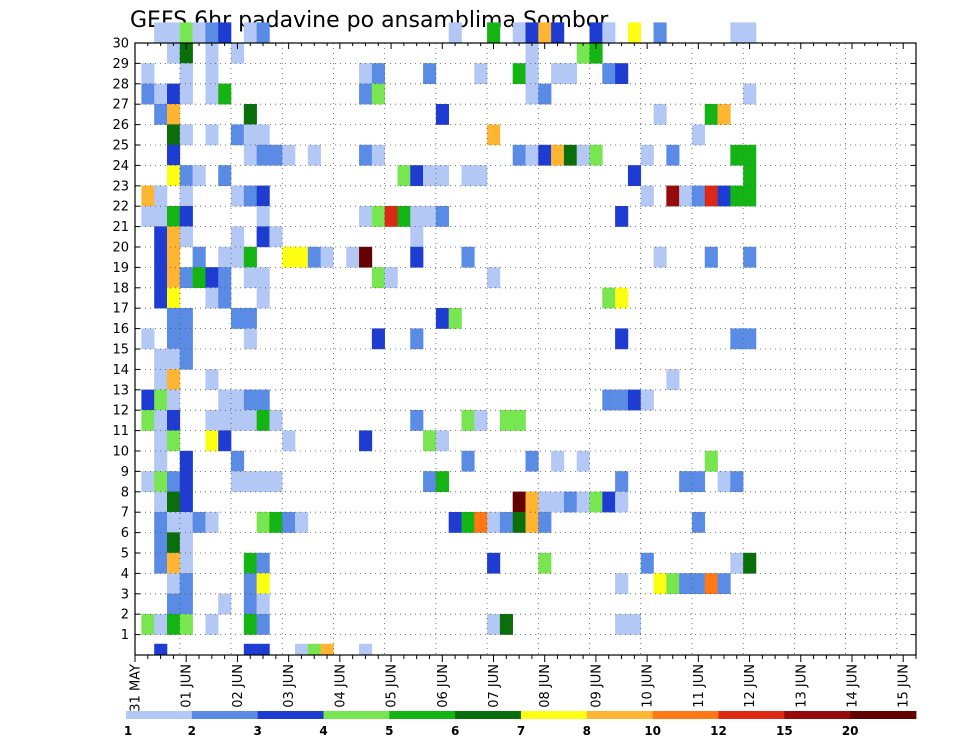 Image resolution: width=960 pixels, height=742 pixels. I want to click on y-tick-label: 27, so click(120, 105).